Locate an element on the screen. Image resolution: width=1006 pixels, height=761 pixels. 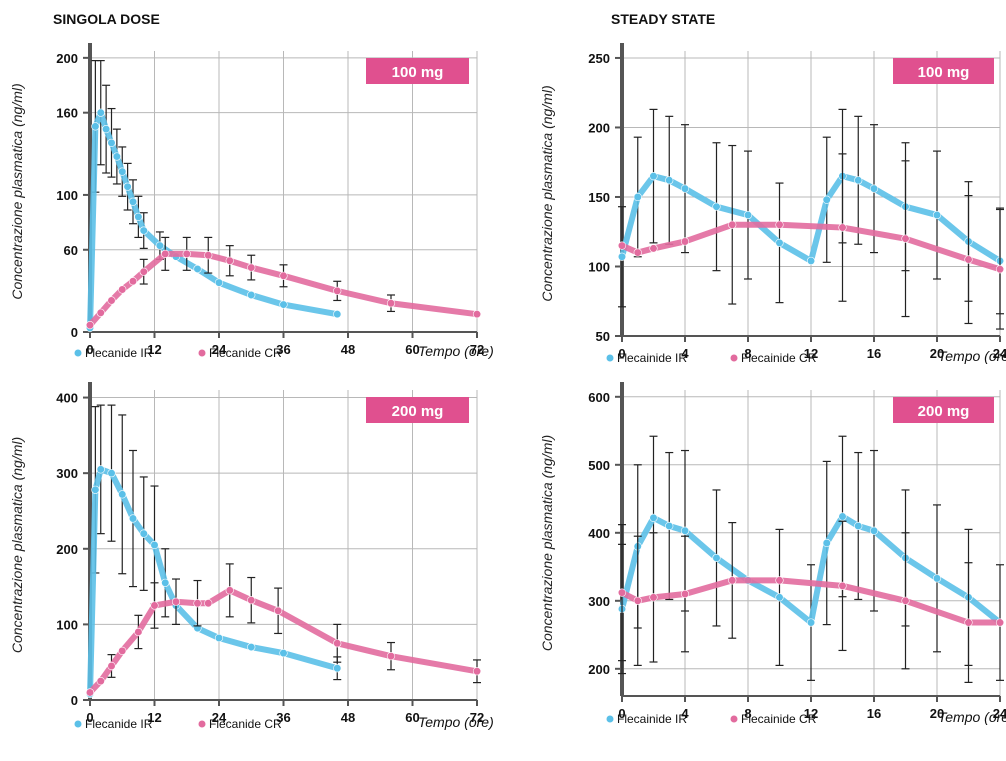
series-line-cr is located at coordinates (811, 247).